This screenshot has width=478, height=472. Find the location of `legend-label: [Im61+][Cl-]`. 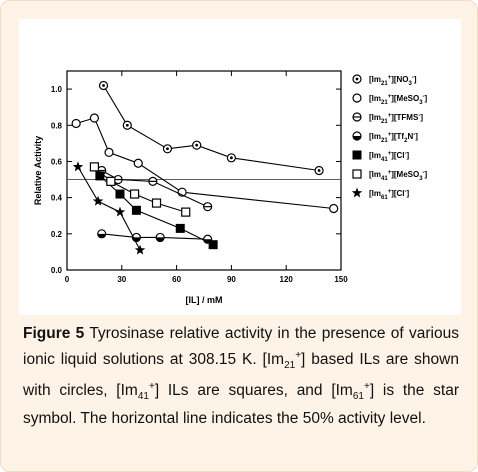

legend-label: [Im61+][Cl-] is located at coordinates (389, 195).